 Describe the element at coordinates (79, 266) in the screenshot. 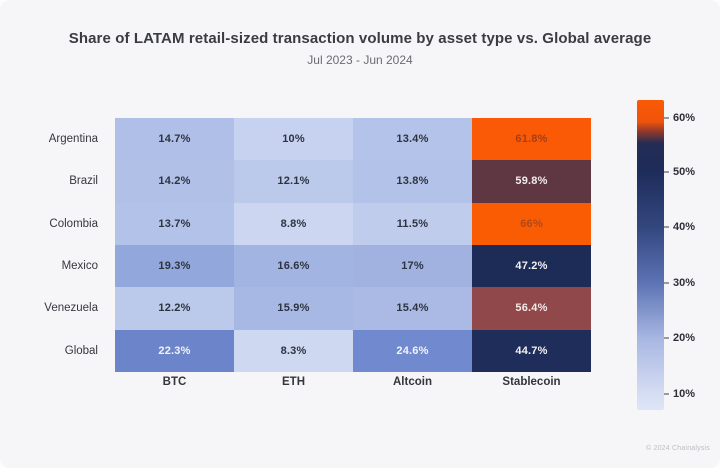

I see `row-label-mexico: Mexico` at that location.